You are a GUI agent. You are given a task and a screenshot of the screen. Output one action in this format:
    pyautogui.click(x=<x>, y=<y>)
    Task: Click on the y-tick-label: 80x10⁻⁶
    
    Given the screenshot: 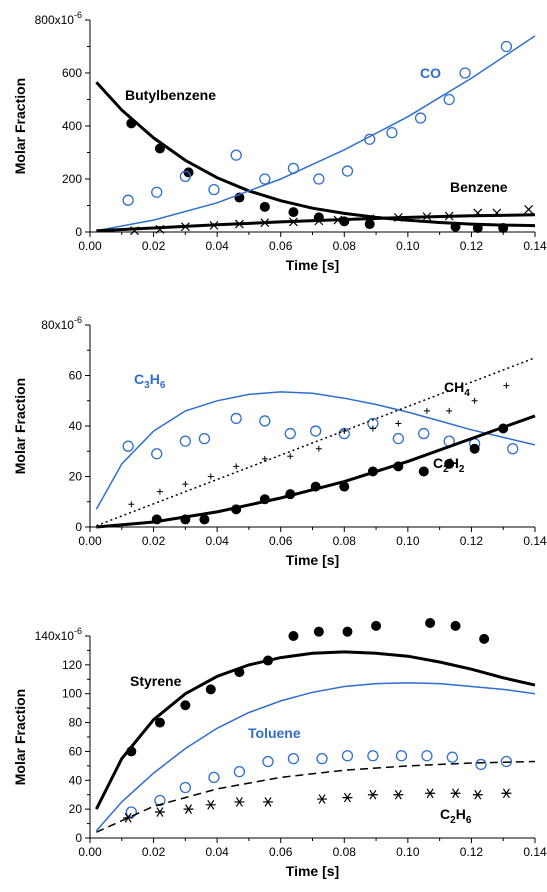 What is the action you would take?
    pyautogui.click(x=61, y=323)
    